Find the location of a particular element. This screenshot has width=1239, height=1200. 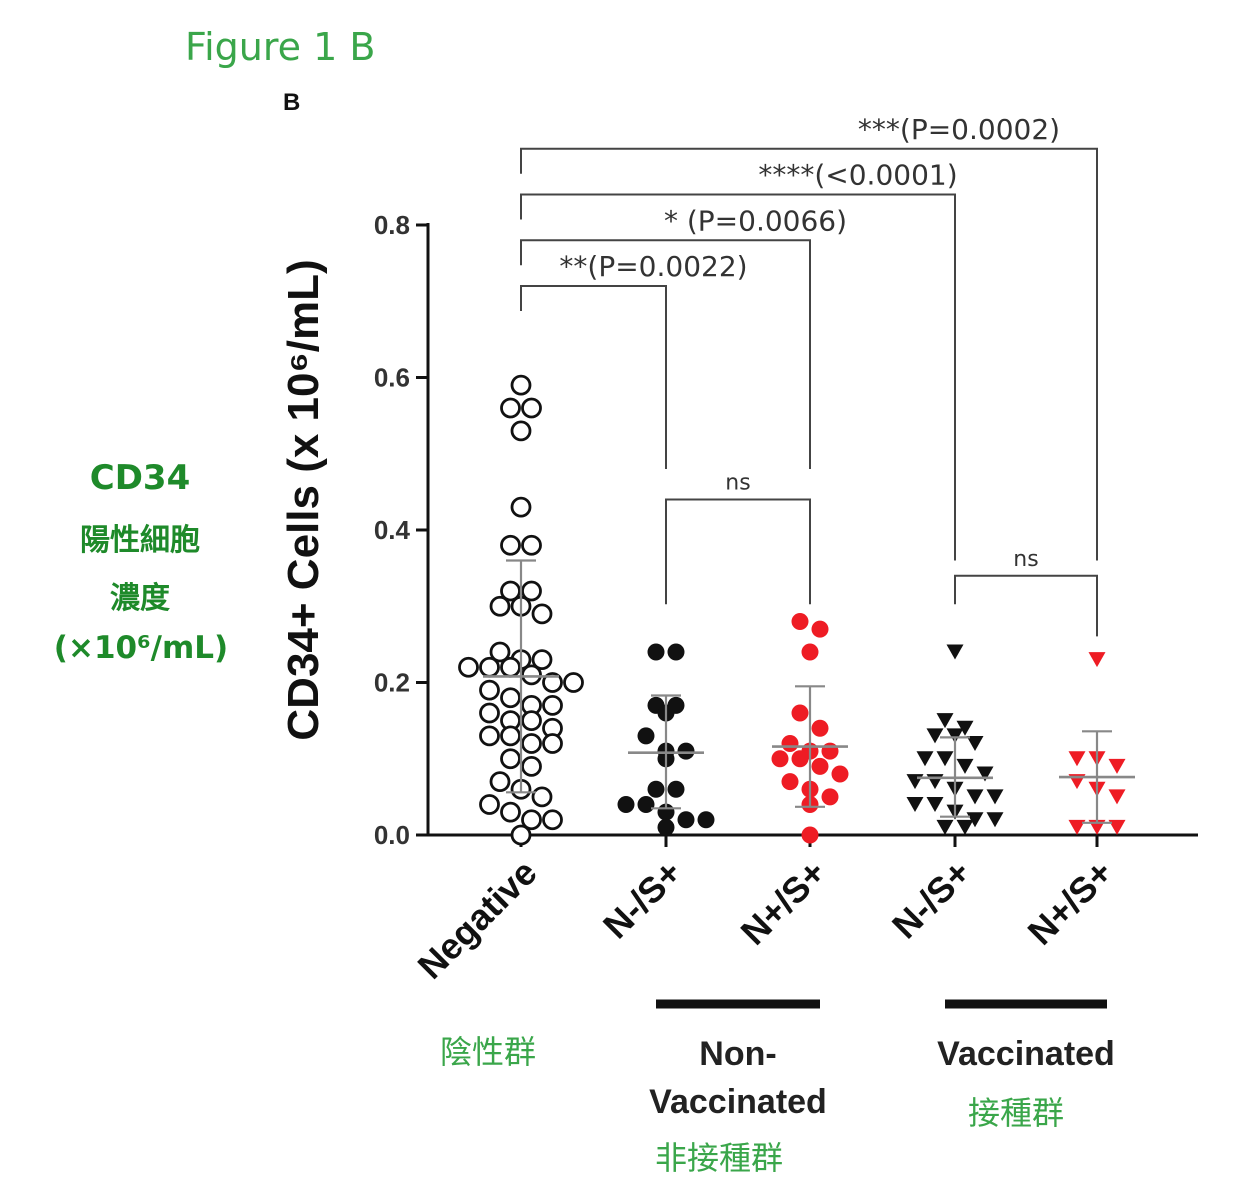

y-axis-label: CD34+ Cells (x 10⁶/mL) is located at coordinates (303, 499).